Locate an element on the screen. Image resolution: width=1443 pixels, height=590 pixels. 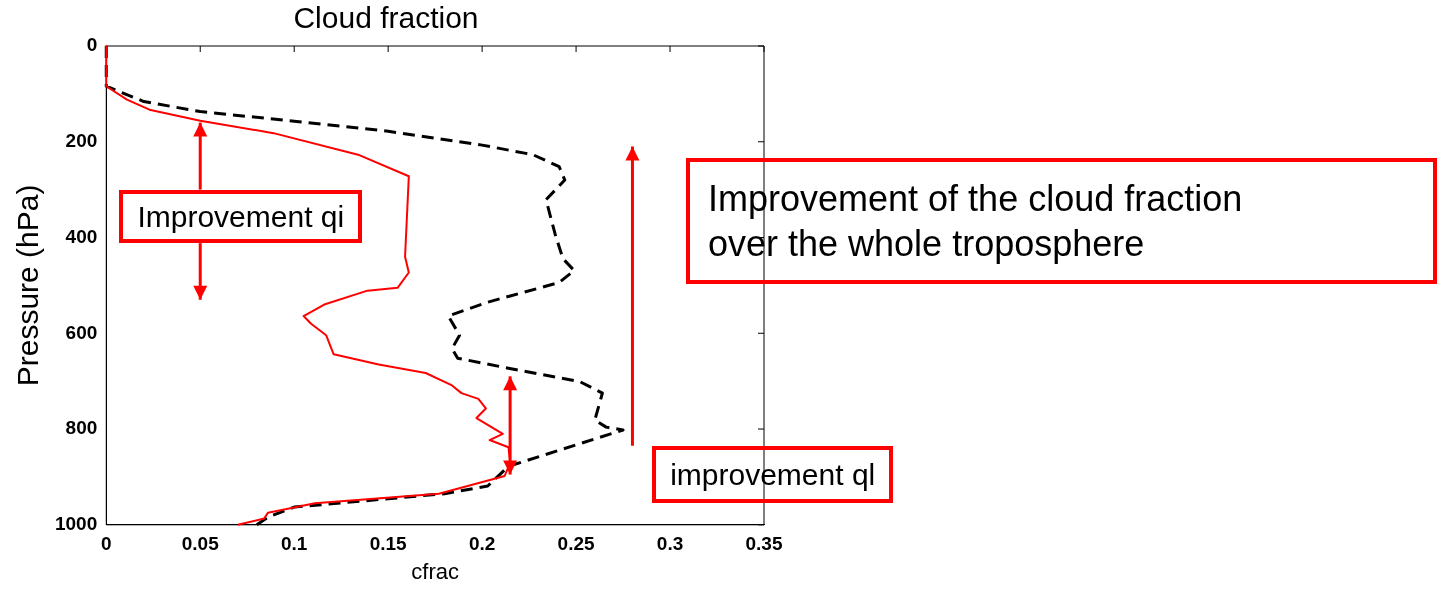
y-tick-label: 0 is located at coordinates (92, 45).